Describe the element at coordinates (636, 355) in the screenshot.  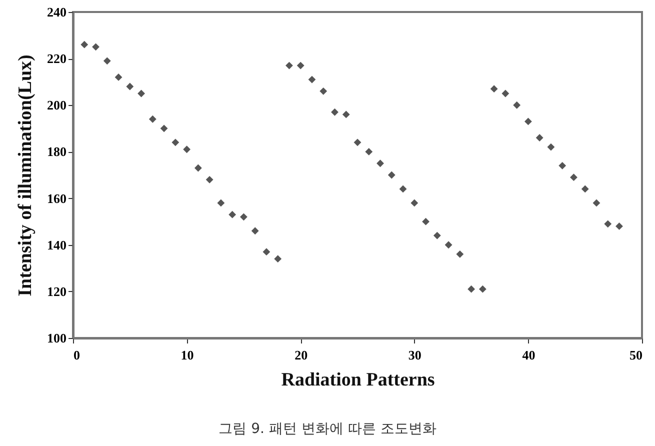
I see `x-tick-label: 50` at that location.